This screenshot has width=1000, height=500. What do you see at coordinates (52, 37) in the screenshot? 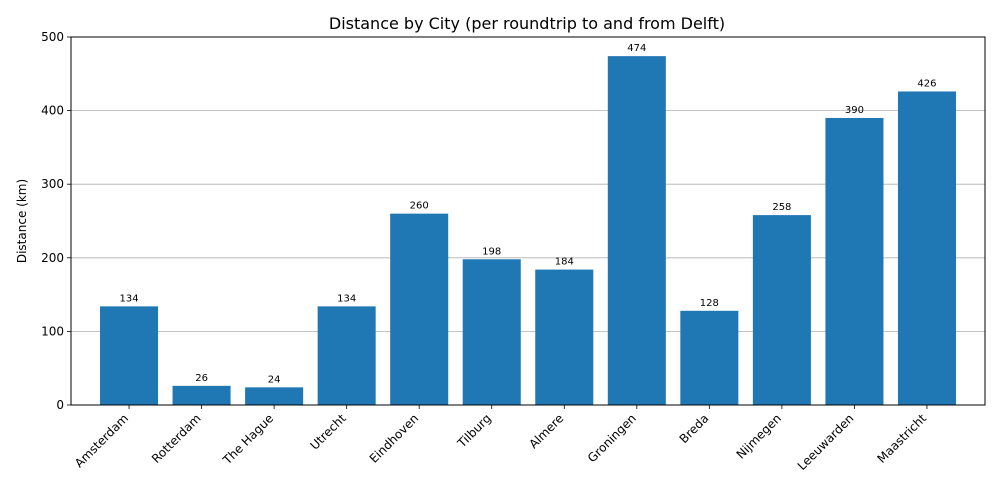
I see `y-tick-label: 500` at bounding box center [52, 37].